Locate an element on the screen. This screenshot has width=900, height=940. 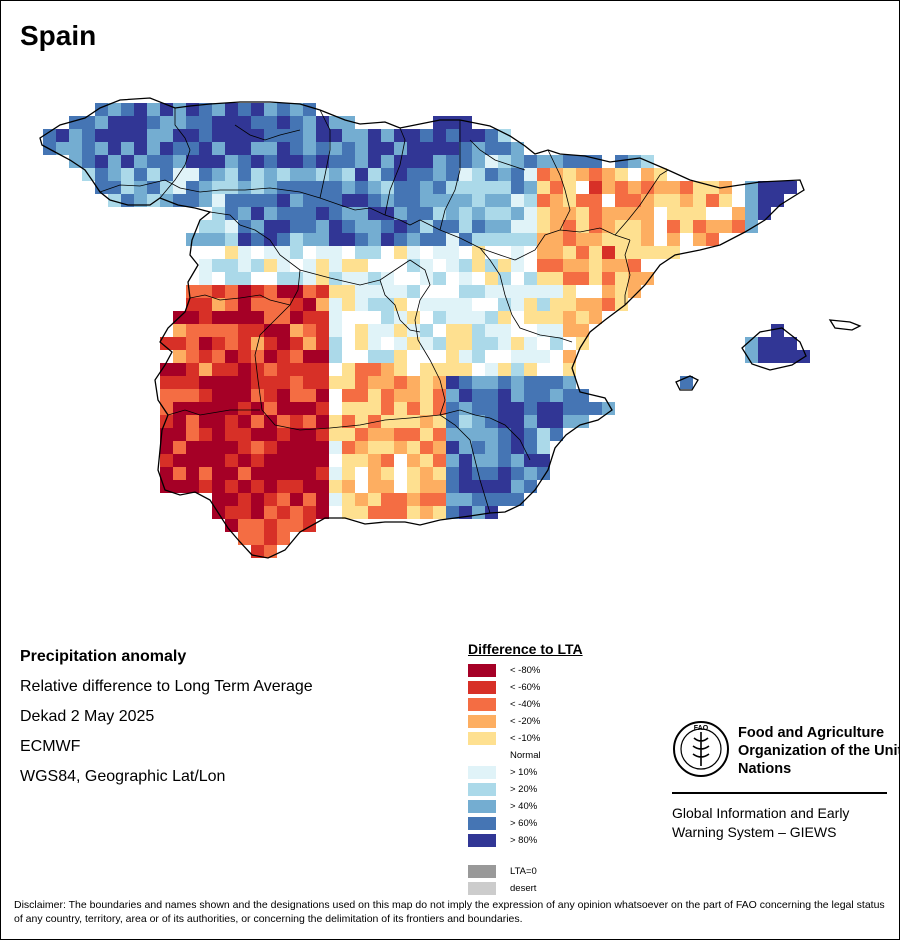
legend-item: < -60% is located at coordinates (525, 687).